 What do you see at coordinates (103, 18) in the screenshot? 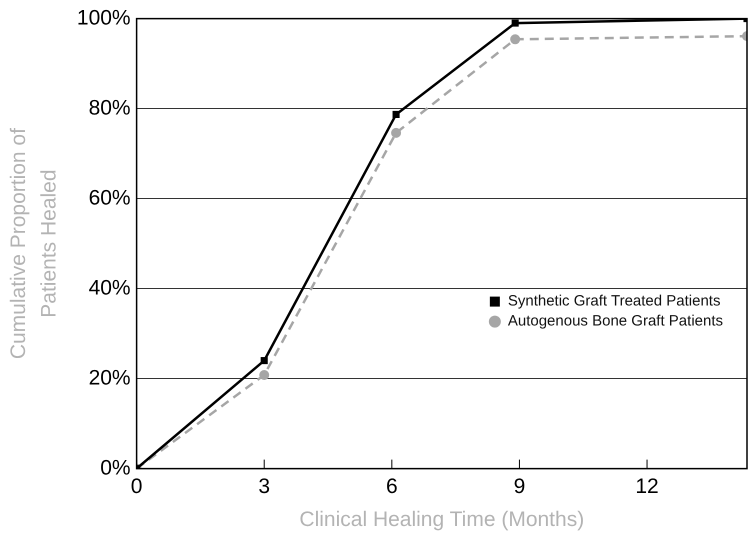
I see `y-tick-label: 100%` at bounding box center [103, 18].